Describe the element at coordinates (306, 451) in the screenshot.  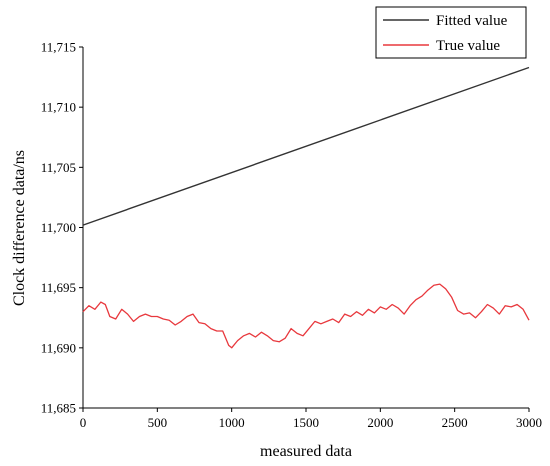
I see `x-axis-label: measured data` at that location.